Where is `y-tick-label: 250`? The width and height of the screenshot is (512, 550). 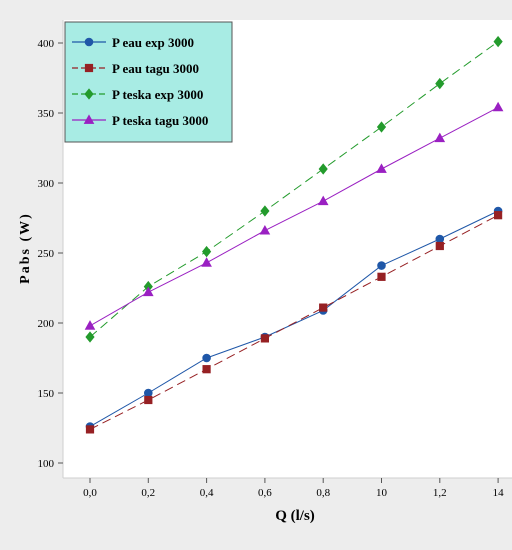
y-tick-label: 250 is located at coordinates (46, 254).